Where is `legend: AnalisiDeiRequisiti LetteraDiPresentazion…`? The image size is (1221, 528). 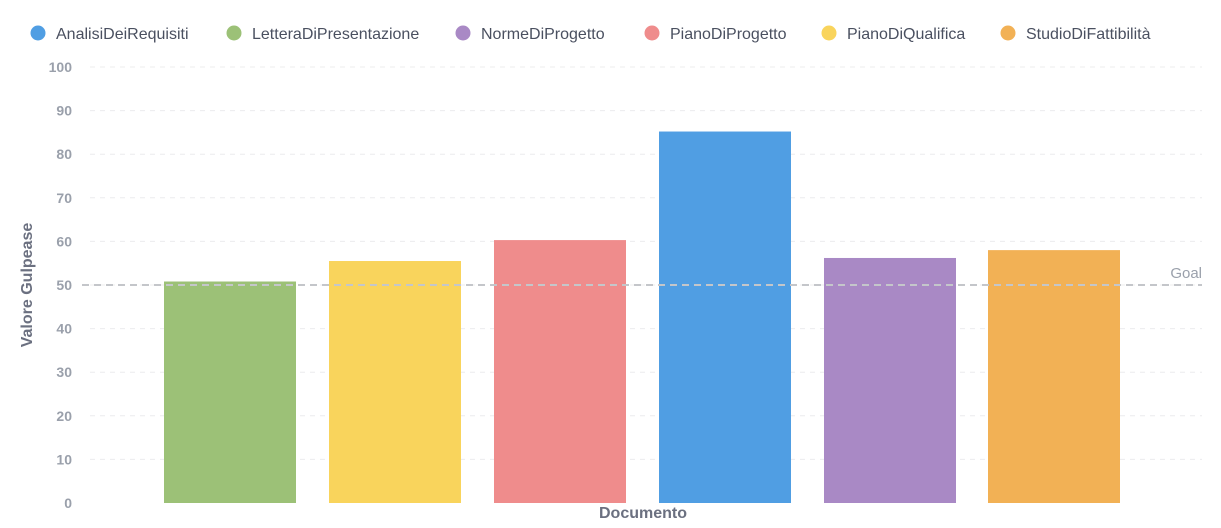
legend: AnalisiDeiRequisiti LetteraDiPresentazion… is located at coordinates (590, 34).